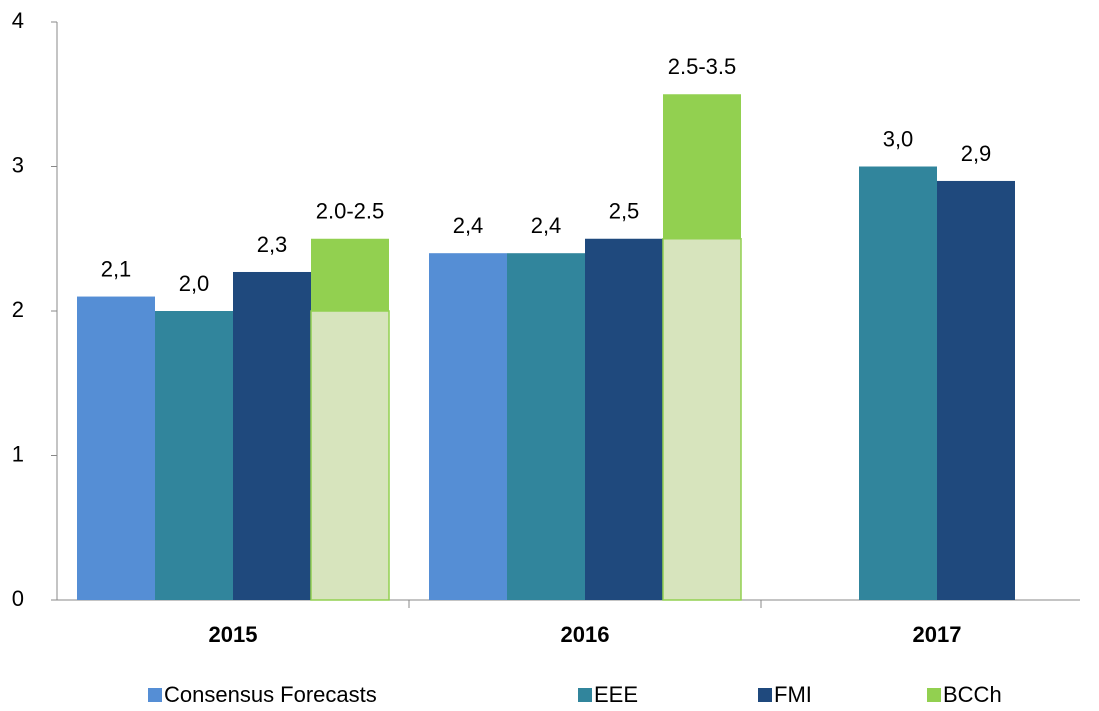  What do you see at coordinates (18, 453) in the screenshot?
I see `y-tick-label: 1` at bounding box center [18, 453].